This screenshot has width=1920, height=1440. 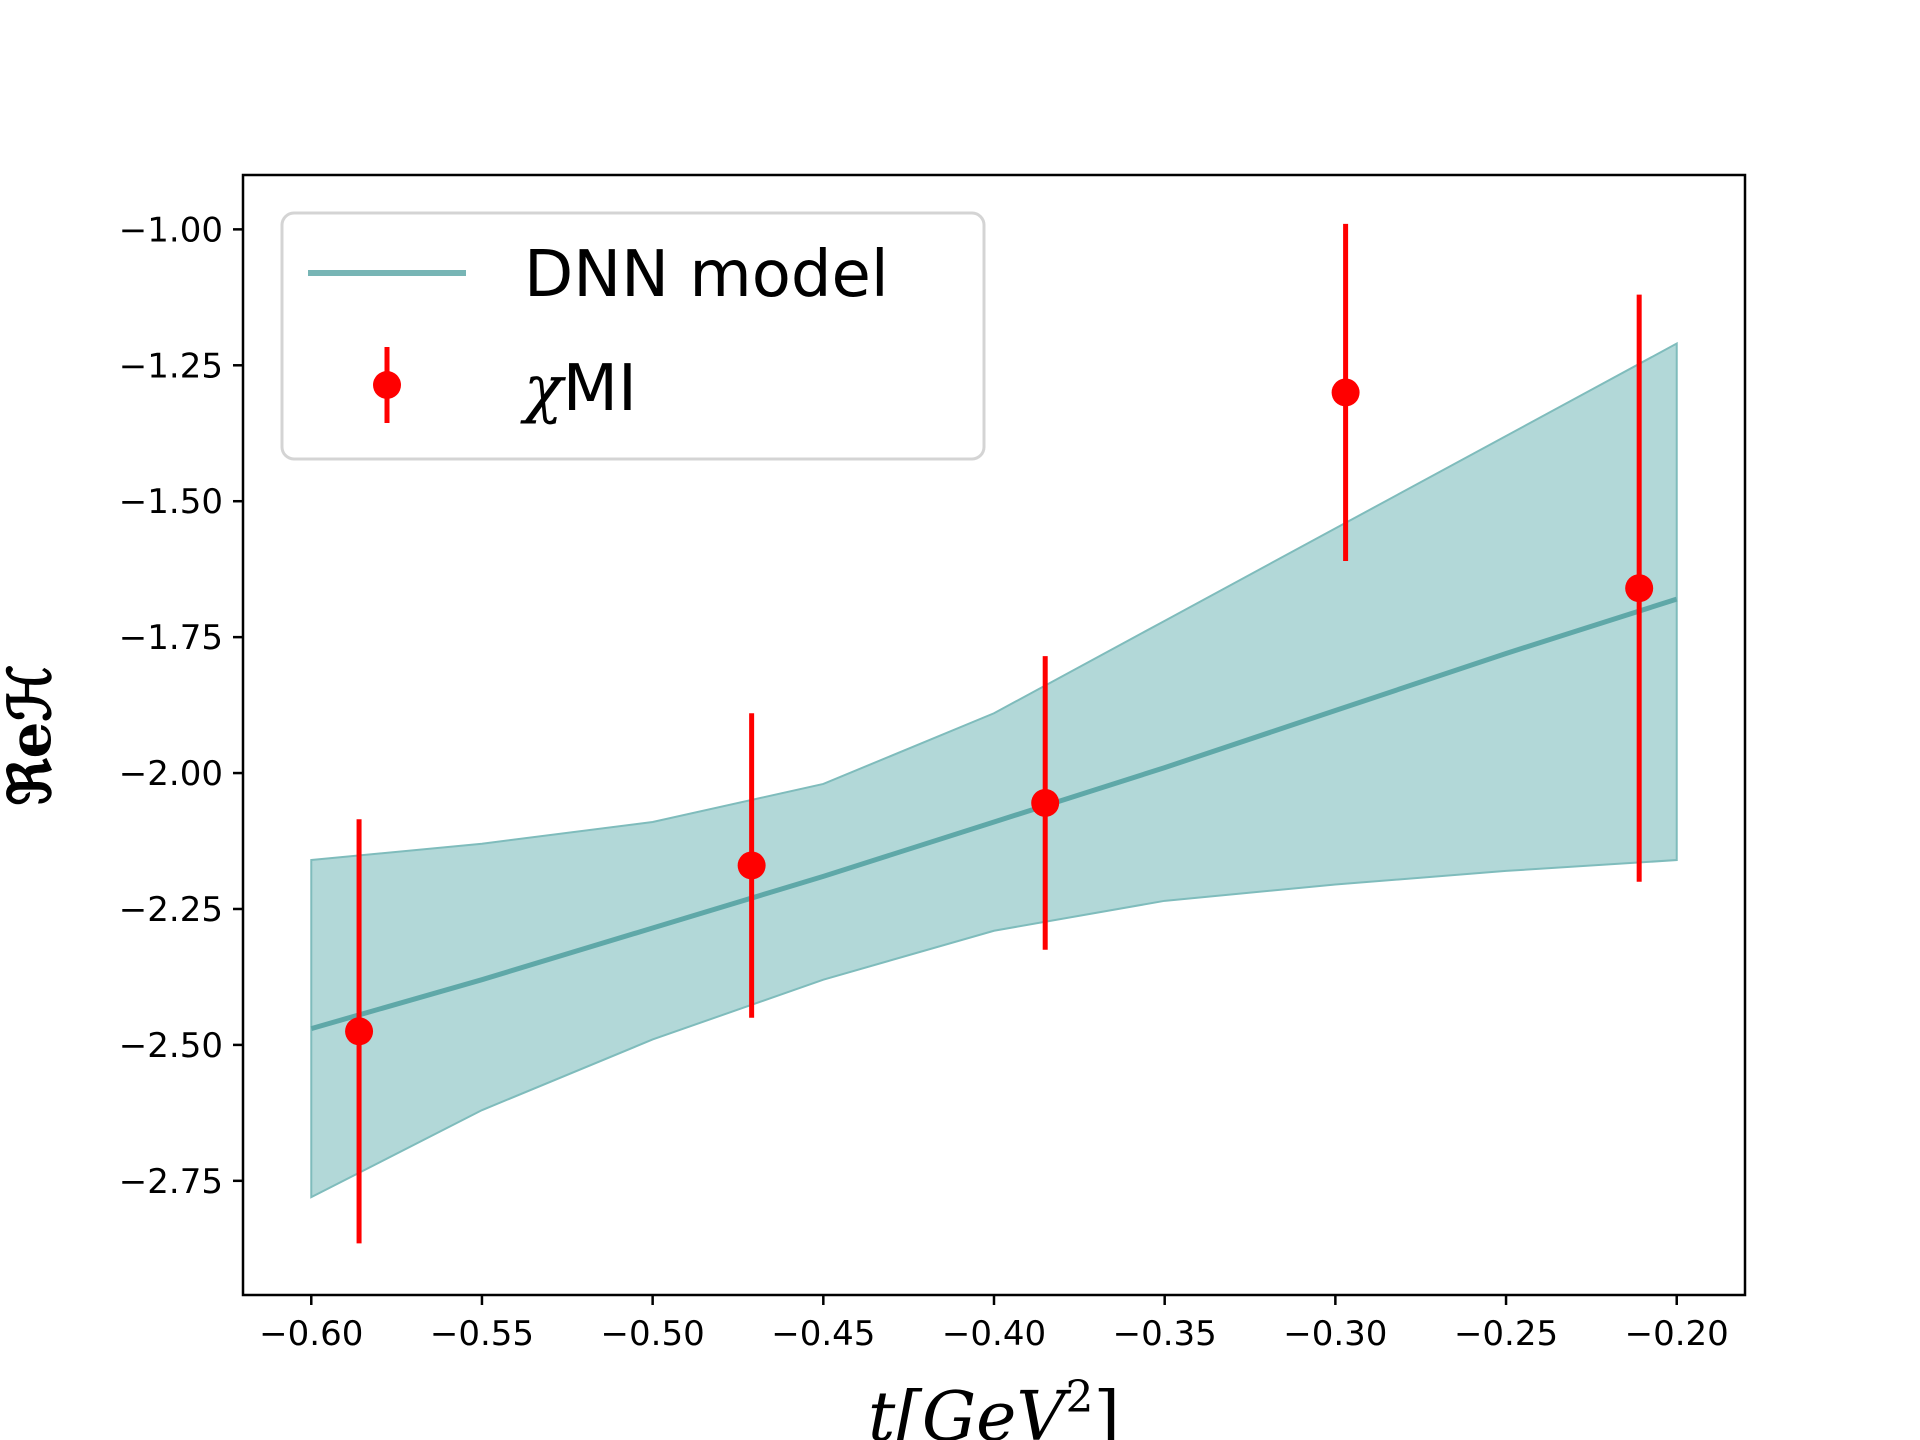 What do you see at coordinates (171, 638) in the screenshot?
I see `y-tick-label: −1.75` at bounding box center [171, 638].